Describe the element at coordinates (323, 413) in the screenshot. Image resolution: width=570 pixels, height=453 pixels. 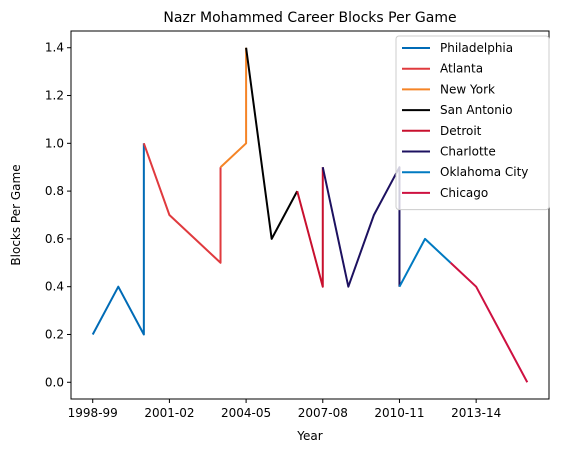
I see `x-tick-label: 2007-08` at that location.